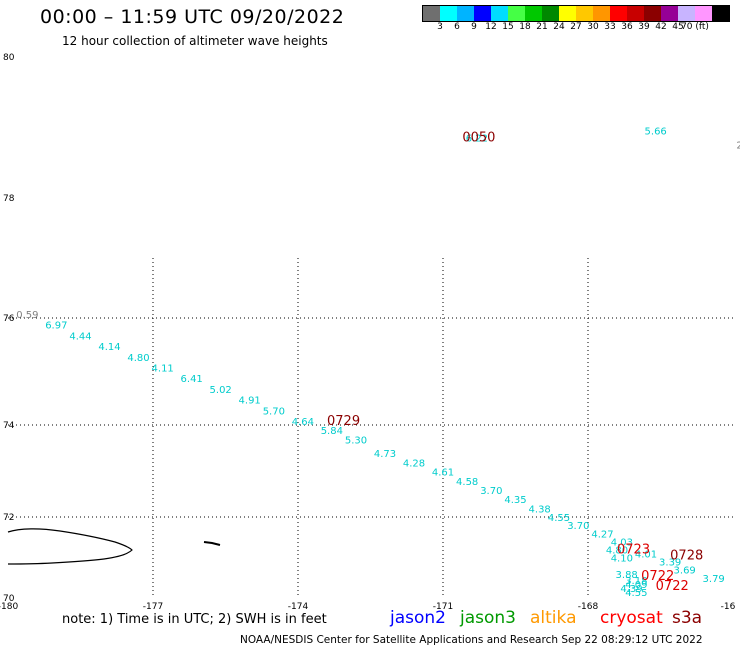 The width and height of the screenshot is (740, 650). What do you see at coordinates (9, 319) in the screenshot?
I see `latitude-tick-label: 76` at bounding box center [9, 319].